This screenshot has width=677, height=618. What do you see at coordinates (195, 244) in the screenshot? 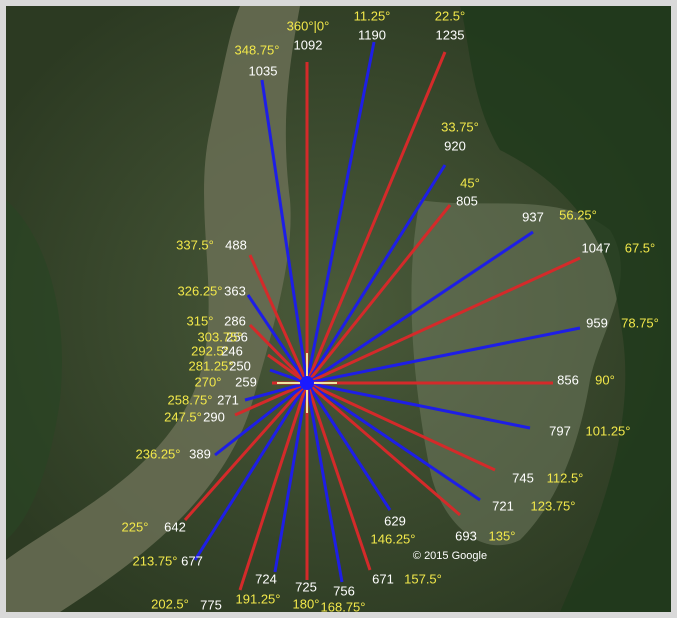
I see `angle-label: 337.5°` at bounding box center [195, 244].